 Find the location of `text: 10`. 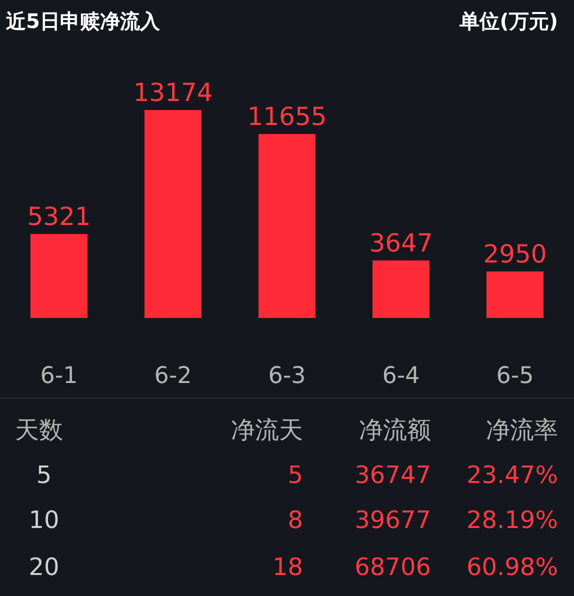

text: 10 is located at coordinates (44, 520).